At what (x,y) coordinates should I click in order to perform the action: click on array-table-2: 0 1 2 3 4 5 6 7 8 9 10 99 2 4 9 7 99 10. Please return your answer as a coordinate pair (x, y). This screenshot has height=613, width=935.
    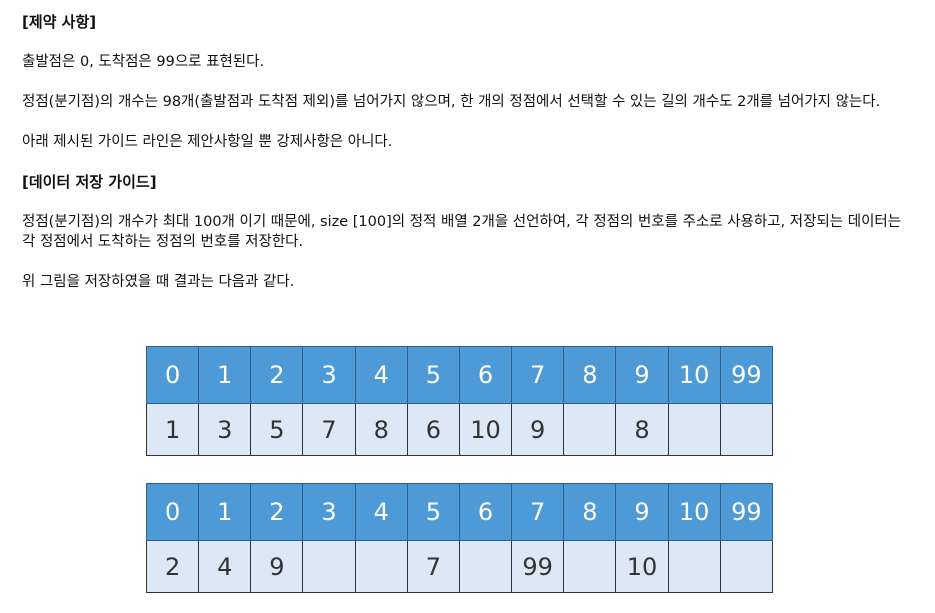
    Looking at the image, I should click on (459, 538).